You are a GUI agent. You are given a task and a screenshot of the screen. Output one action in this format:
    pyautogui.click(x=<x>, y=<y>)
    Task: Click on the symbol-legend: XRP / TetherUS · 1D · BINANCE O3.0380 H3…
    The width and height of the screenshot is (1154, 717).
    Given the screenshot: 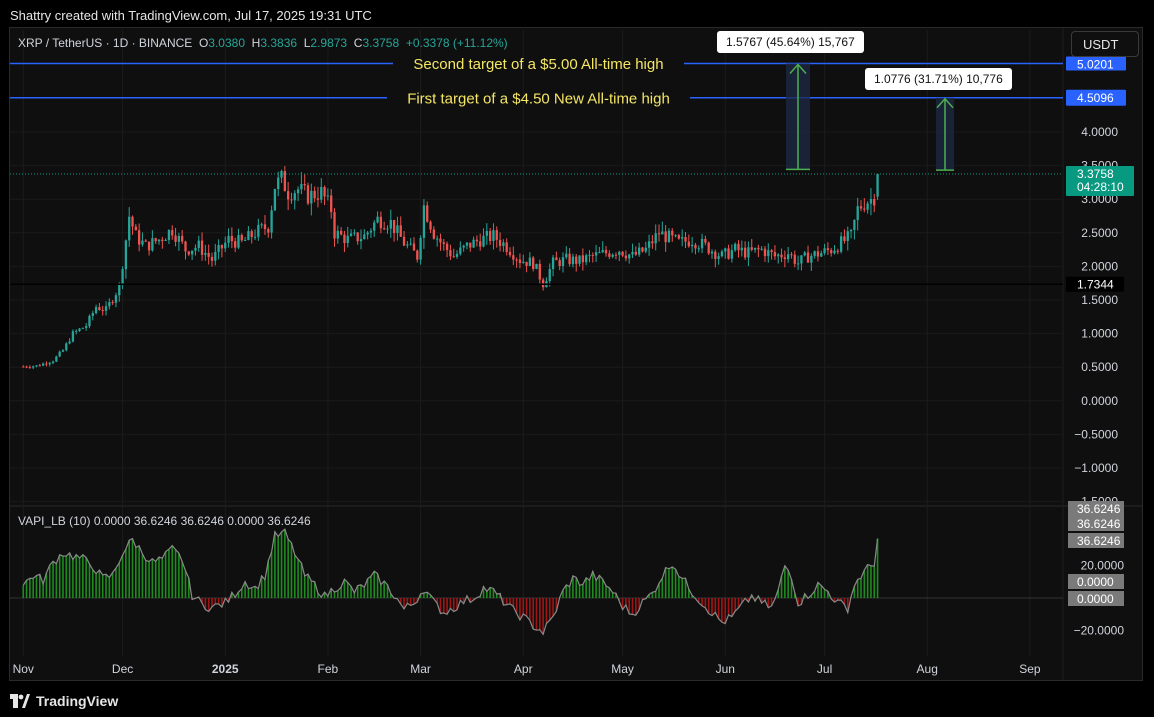 What is the action you would take?
    pyautogui.click(x=263, y=43)
    